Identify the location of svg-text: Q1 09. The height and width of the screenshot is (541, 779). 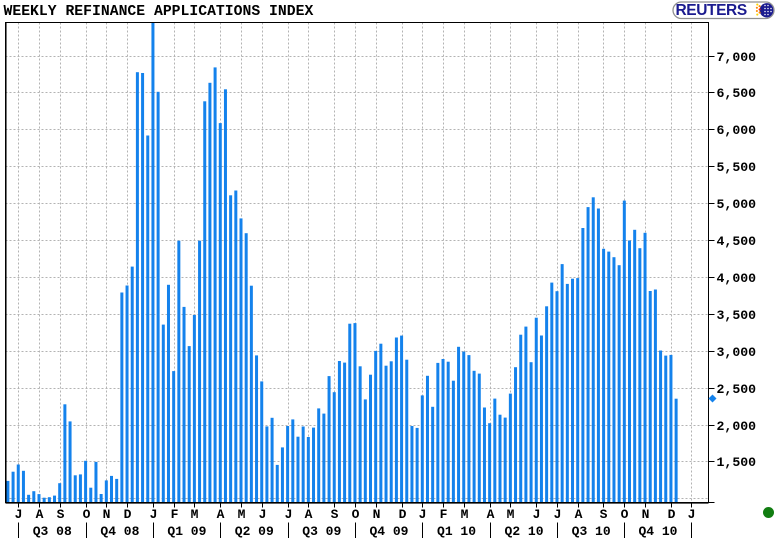
(186, 531).